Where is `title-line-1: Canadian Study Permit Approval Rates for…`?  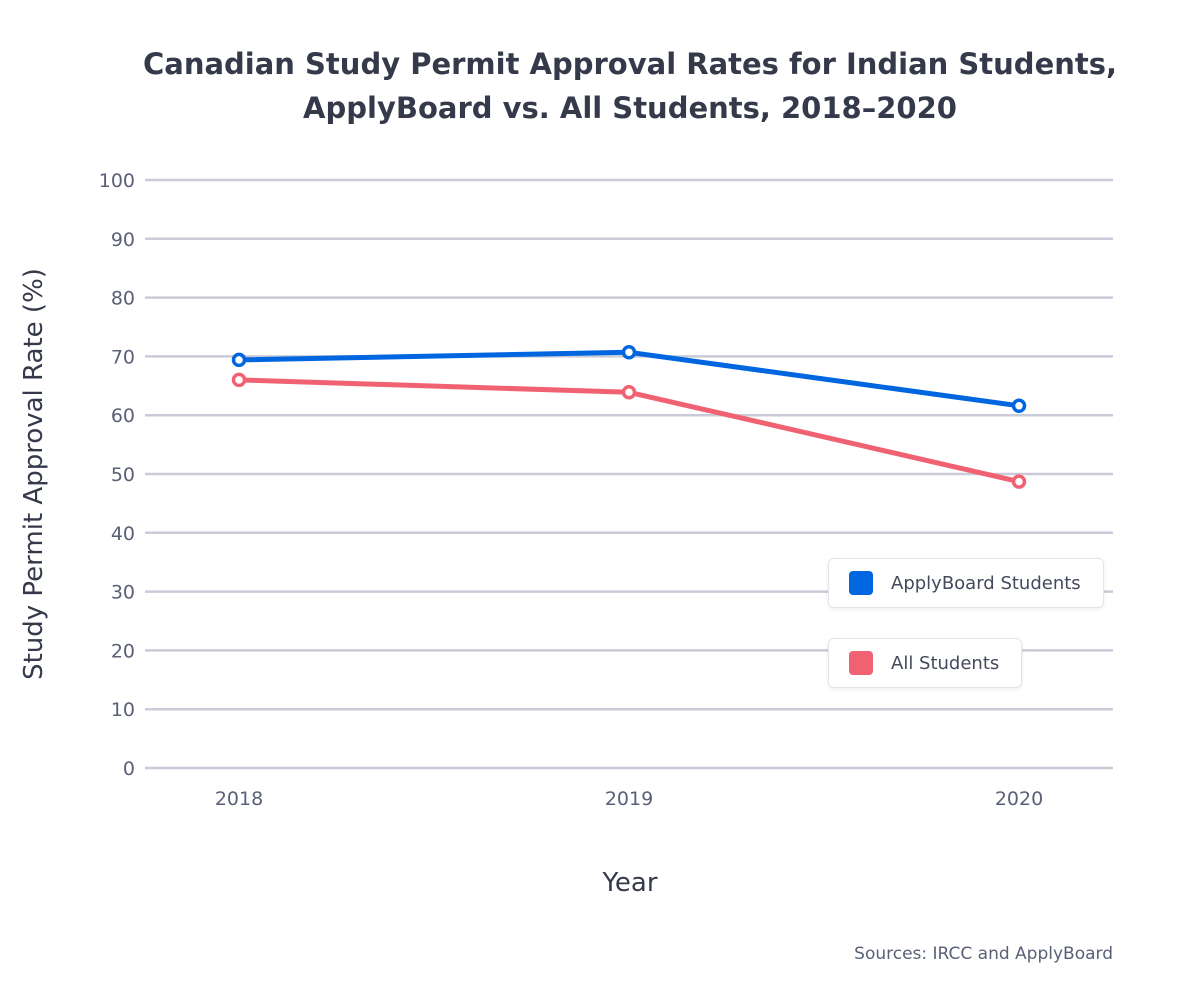
title-line-1: Canadian Study Permit Approval Rates for… is located at coordinates (630, 64).